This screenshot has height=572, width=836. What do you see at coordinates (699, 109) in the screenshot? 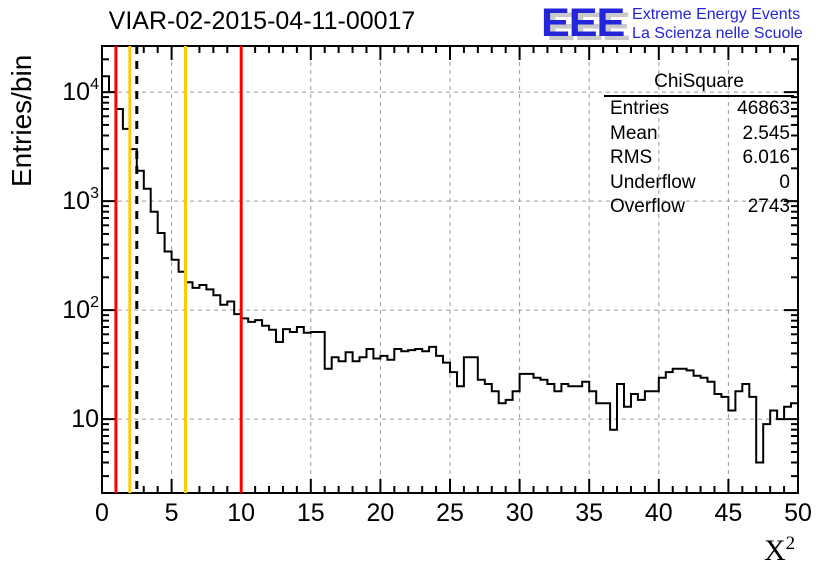
I see `stats-row: Entries 46863` at bounding box center [699, 109].